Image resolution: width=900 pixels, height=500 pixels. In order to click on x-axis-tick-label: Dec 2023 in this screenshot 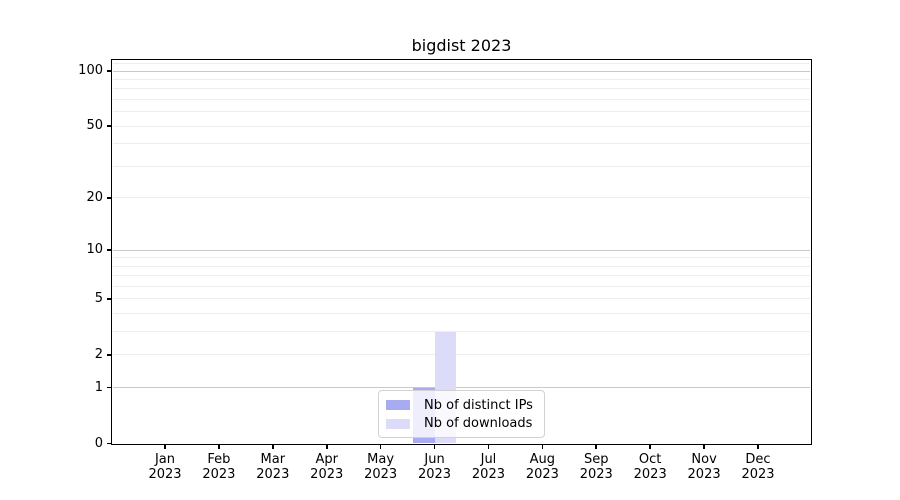, I will do `click(758, 467)`.